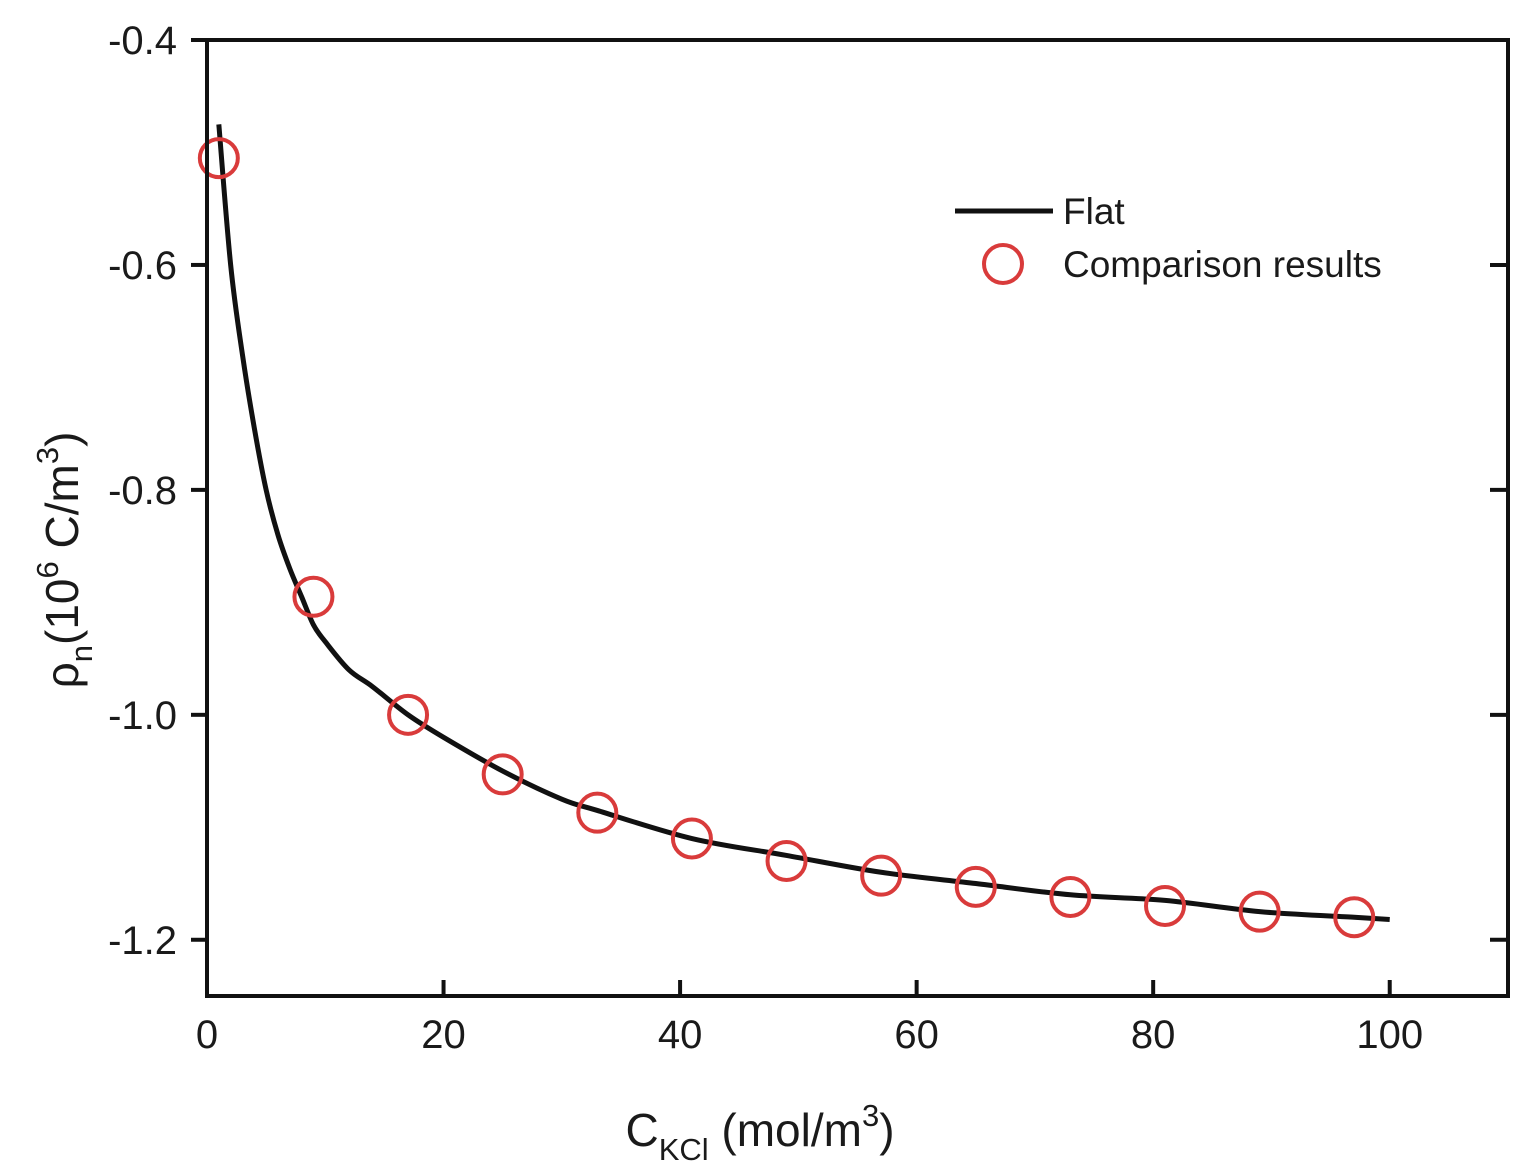 This screenshot has height=1175, width=1513. I want to click on y-axis-title-main: ρ, so click(62, 675).